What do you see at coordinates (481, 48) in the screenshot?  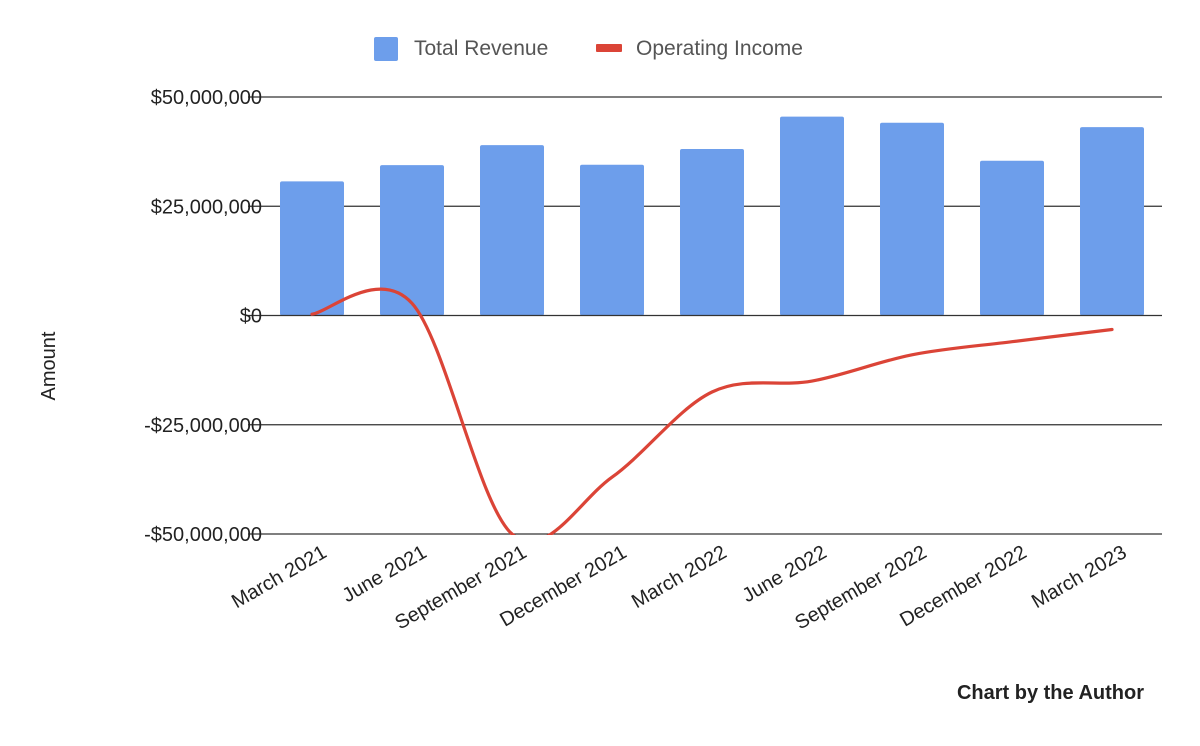 I see `legend-label-total-revenue: Total Revenue` at bounding box center [481, 48].